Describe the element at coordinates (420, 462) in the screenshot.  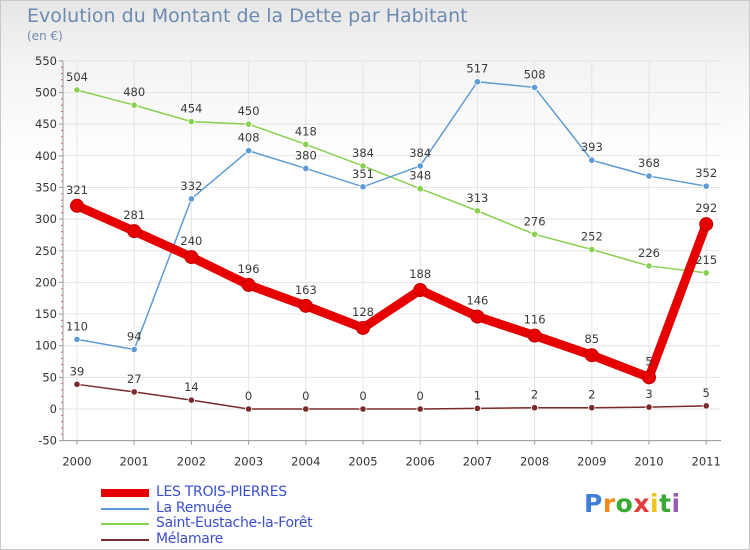
I see `x-tick-label: 2006` at that location.